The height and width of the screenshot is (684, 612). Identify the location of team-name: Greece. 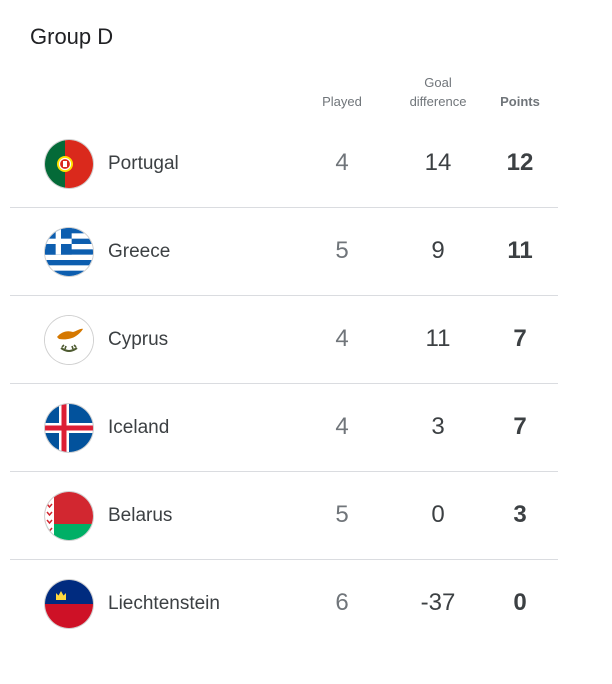
(139, 251).